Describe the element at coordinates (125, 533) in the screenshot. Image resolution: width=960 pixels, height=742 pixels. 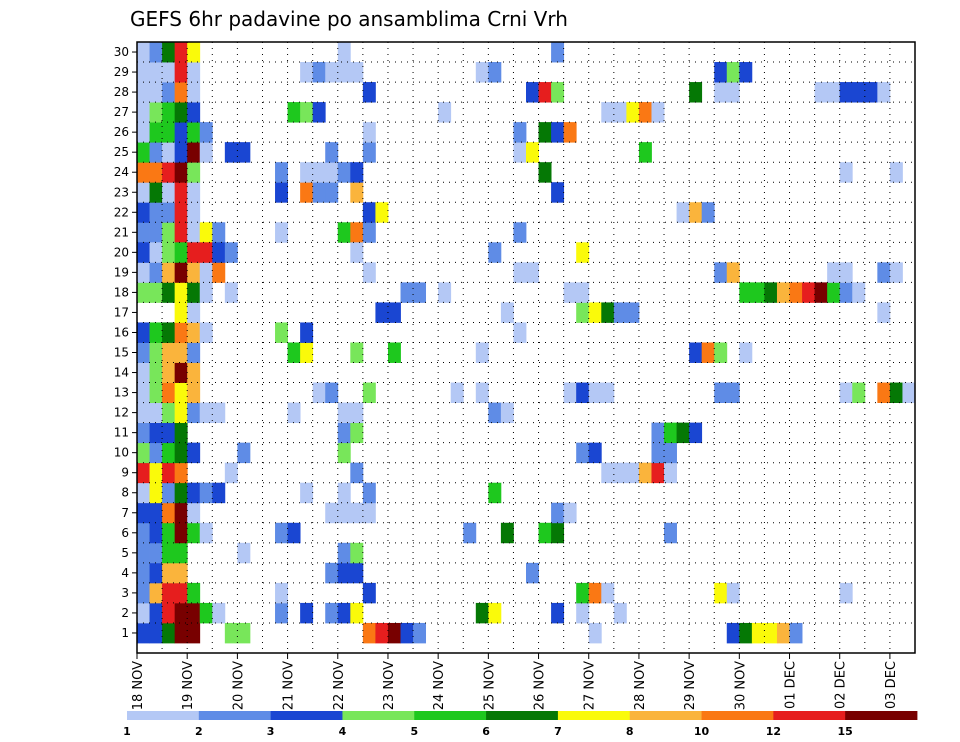
I see `y-tick-label: 6` at that location.